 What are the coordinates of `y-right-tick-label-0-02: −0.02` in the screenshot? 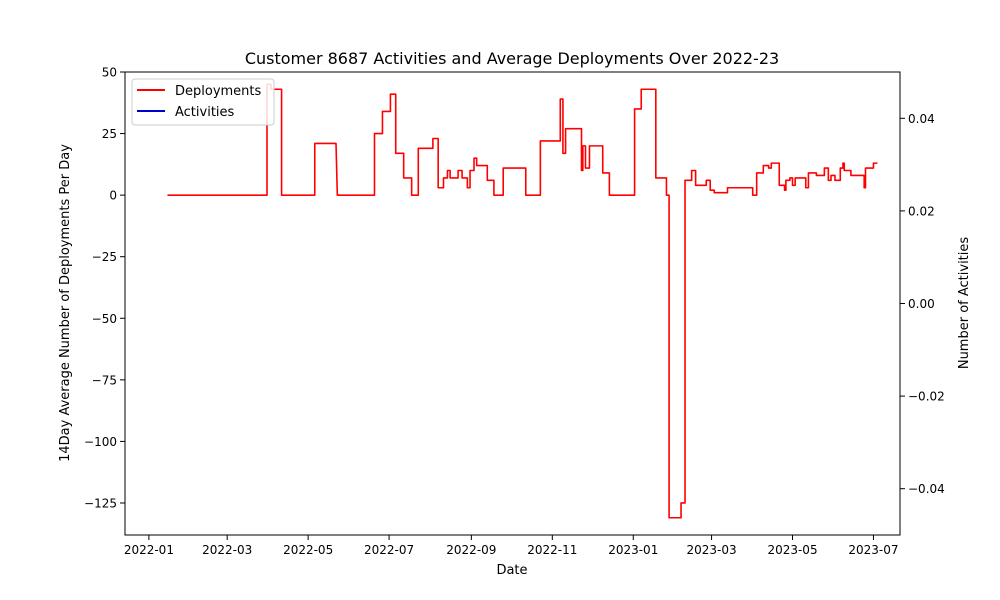 It's located at (926, 397).